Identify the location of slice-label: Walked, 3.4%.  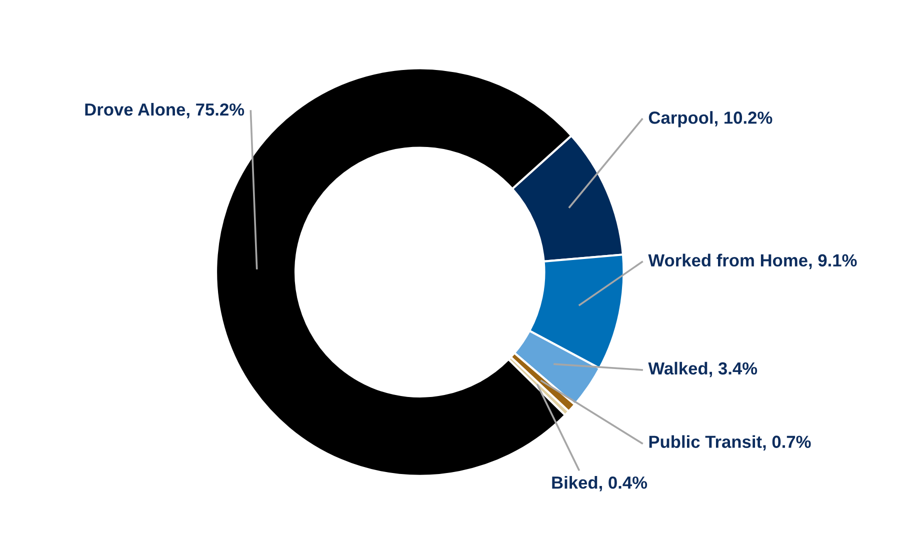
(703, 370).